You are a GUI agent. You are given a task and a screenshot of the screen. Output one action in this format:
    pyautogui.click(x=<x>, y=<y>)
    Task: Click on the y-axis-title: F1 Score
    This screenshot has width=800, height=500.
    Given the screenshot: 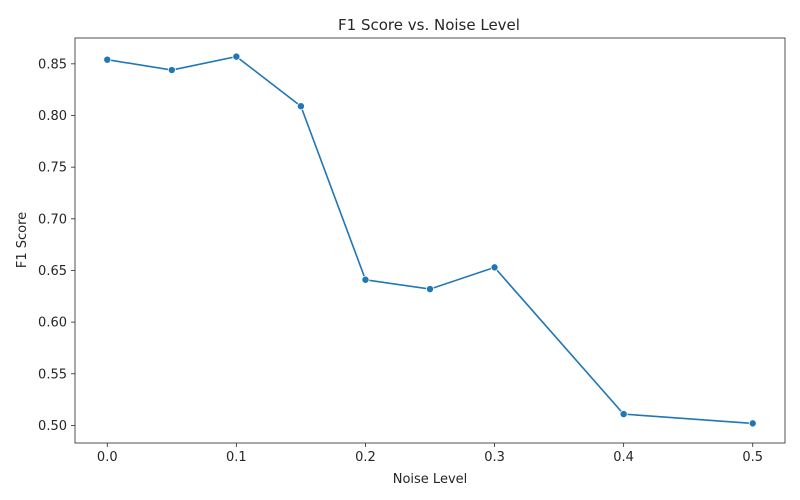 What is the action you would take?
    pyautogui.click(x=22, y=240)
    